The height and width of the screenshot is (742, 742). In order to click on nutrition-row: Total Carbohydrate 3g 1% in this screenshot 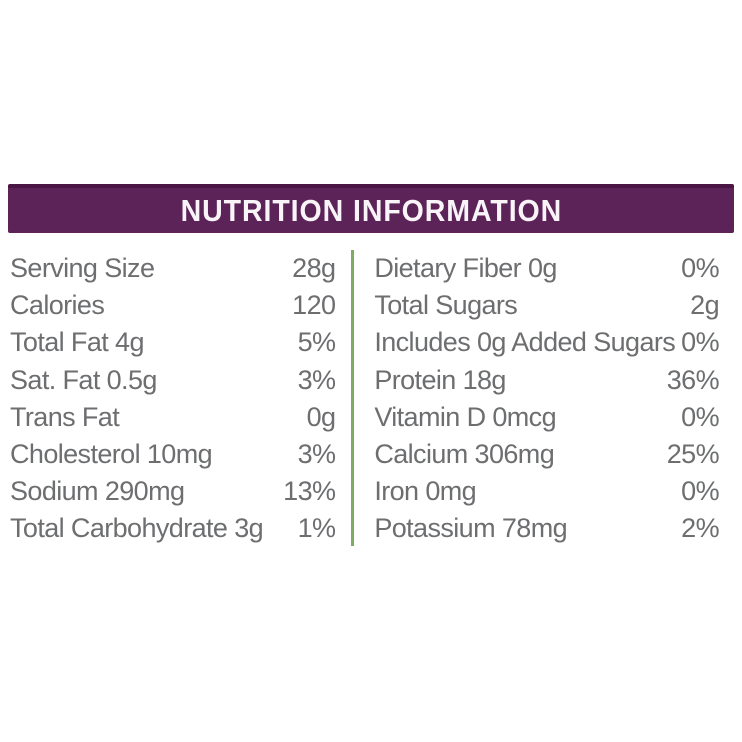, I will do `click(173, 528)`.